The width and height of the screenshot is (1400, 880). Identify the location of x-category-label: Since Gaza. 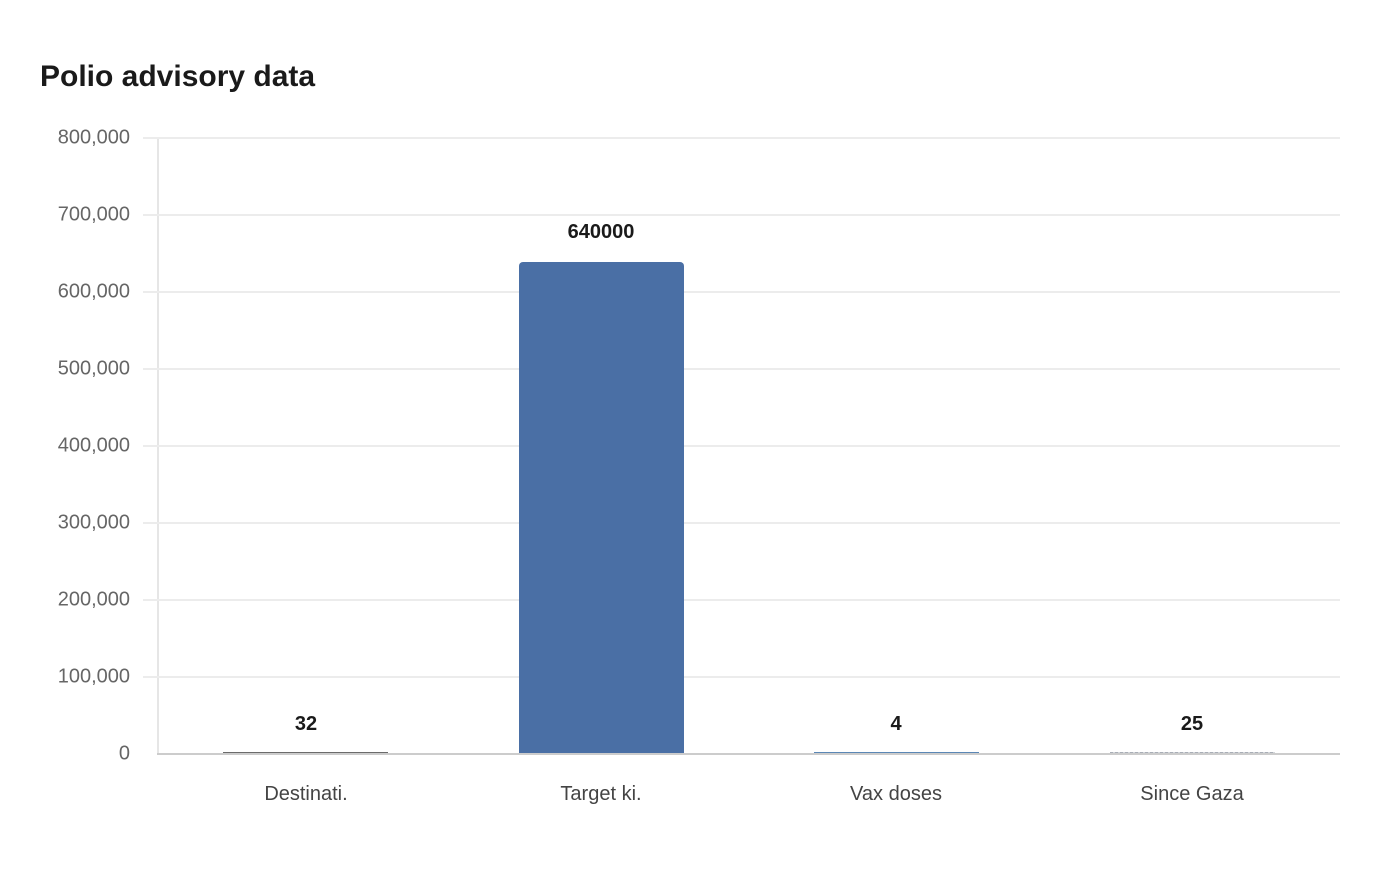
(1192, 794).